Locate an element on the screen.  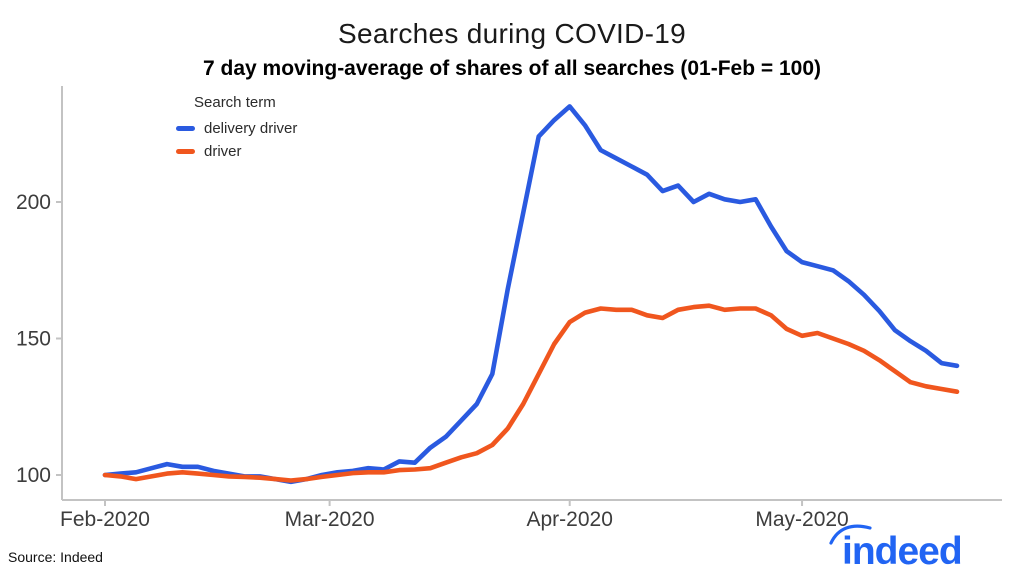
indeed-logo-swoosh-icon is located at coordinates (850, 534).